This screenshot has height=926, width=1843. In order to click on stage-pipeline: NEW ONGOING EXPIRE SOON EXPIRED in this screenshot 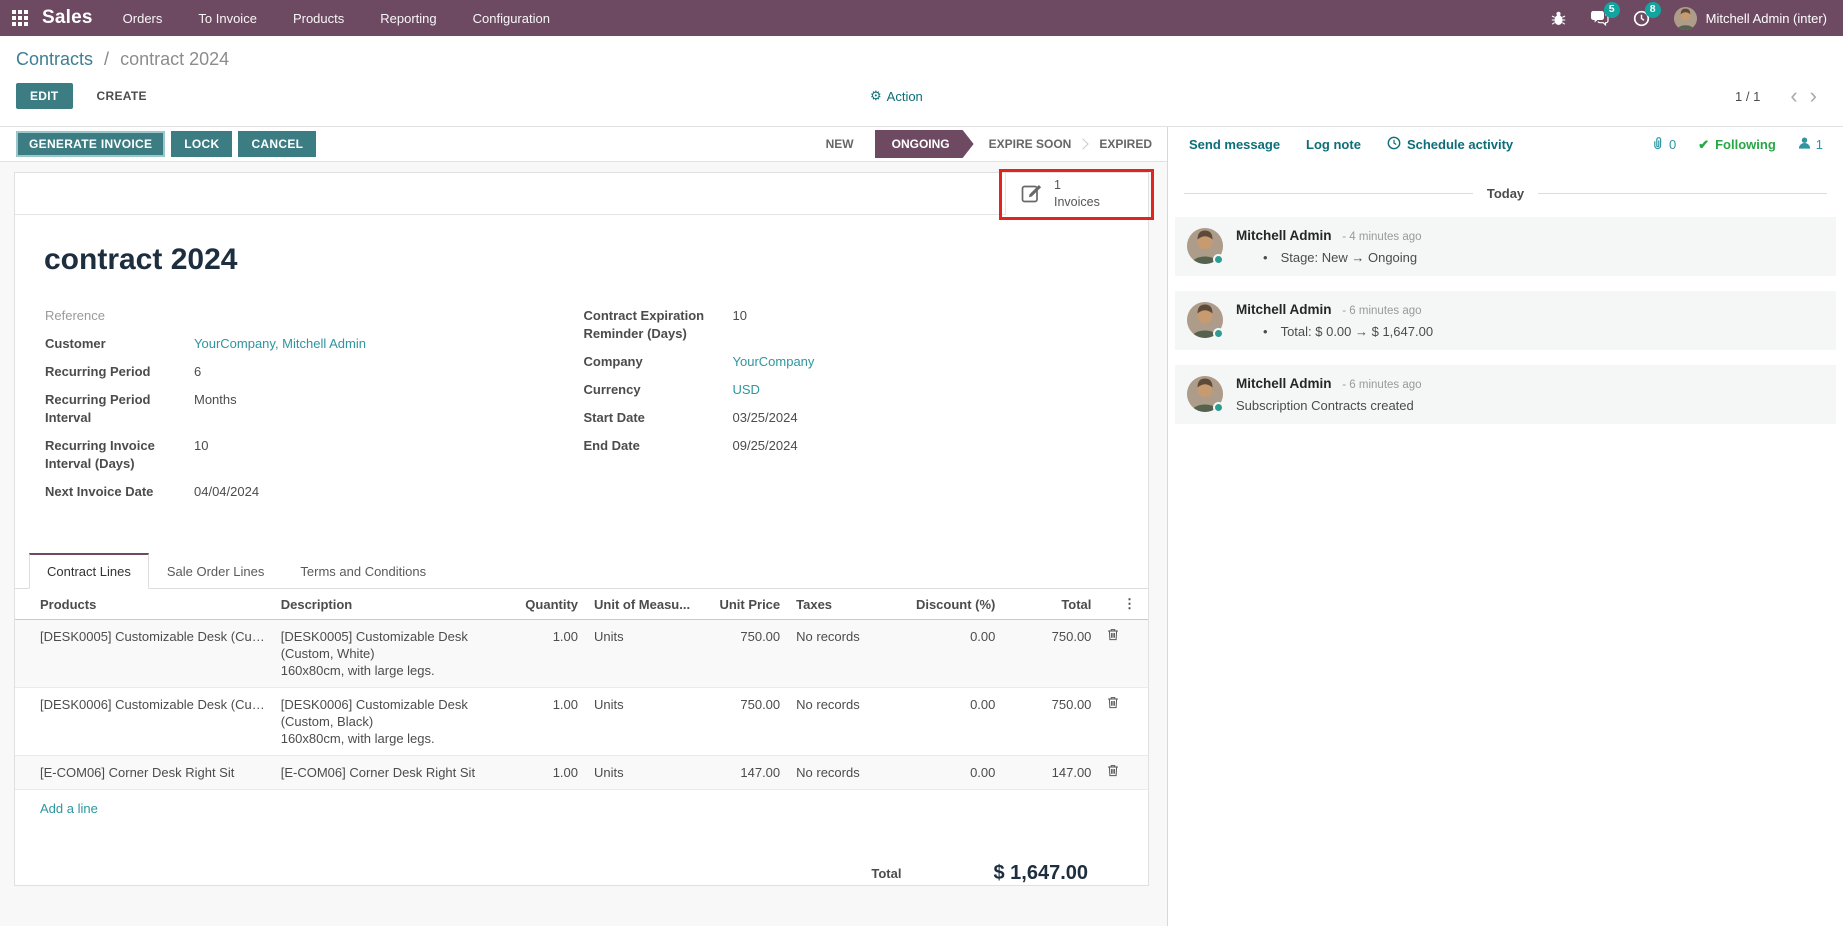, I will do `click(989, 144)`.